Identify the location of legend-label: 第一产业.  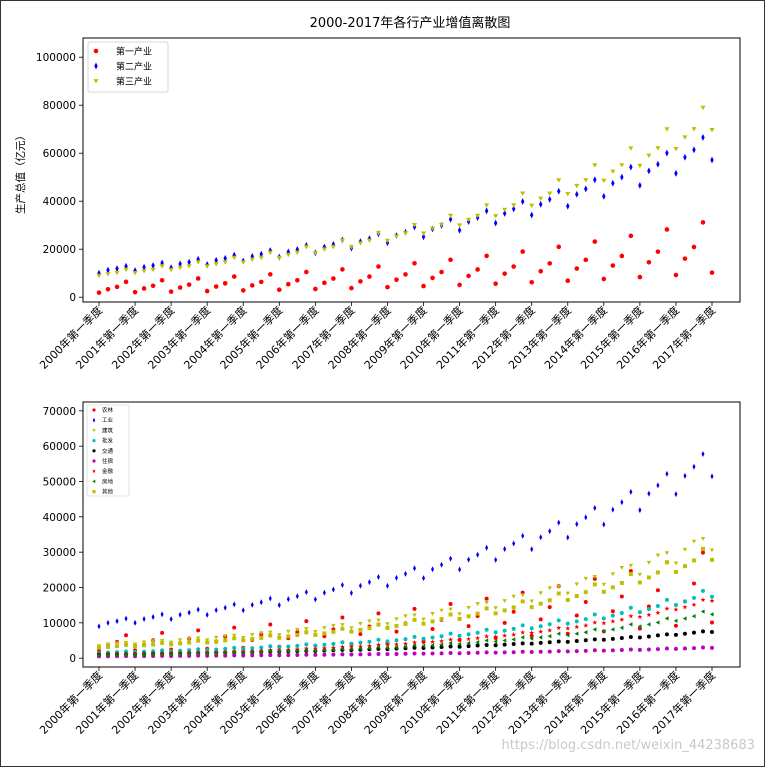
(134, 52).